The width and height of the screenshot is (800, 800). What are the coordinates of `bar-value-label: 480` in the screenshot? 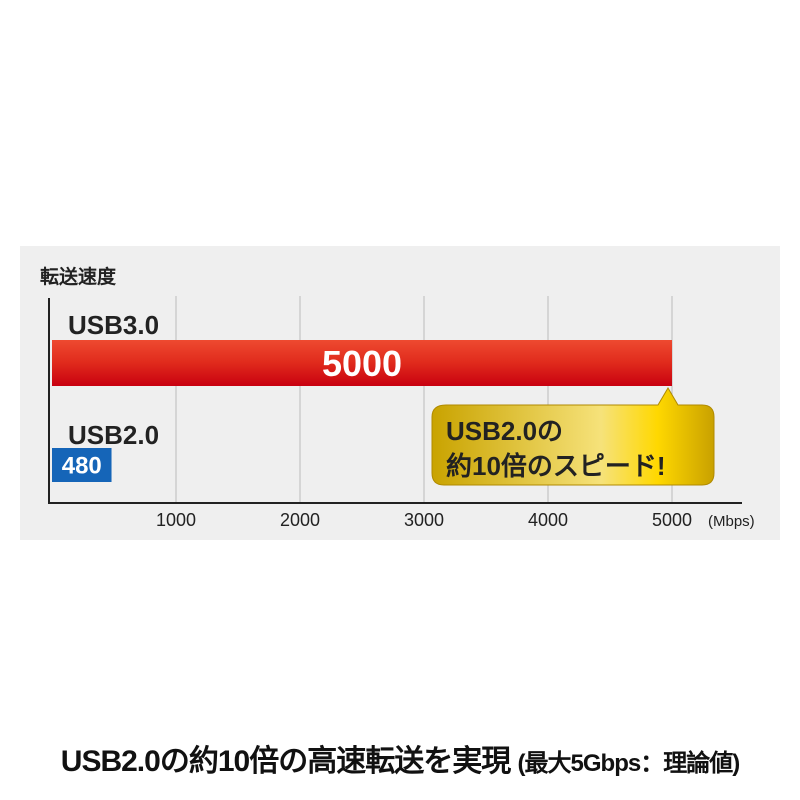 It's located at (82, 466).